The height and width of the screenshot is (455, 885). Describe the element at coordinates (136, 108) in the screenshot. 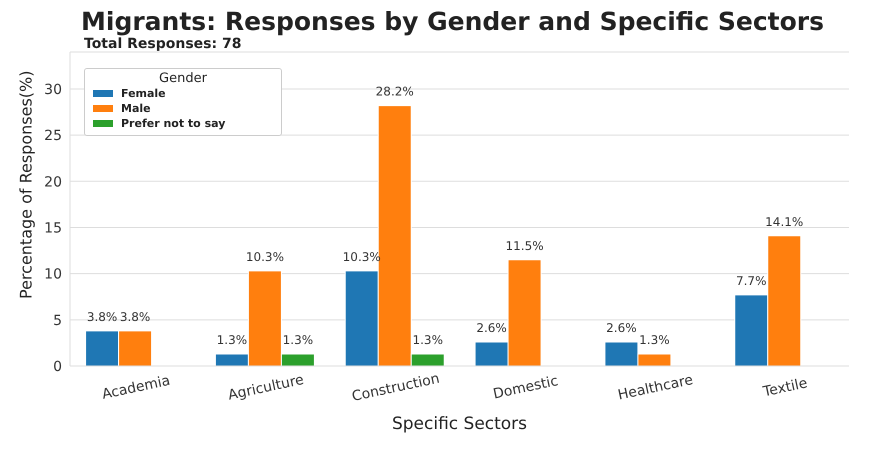

I see `legend-label: Male` at that location.